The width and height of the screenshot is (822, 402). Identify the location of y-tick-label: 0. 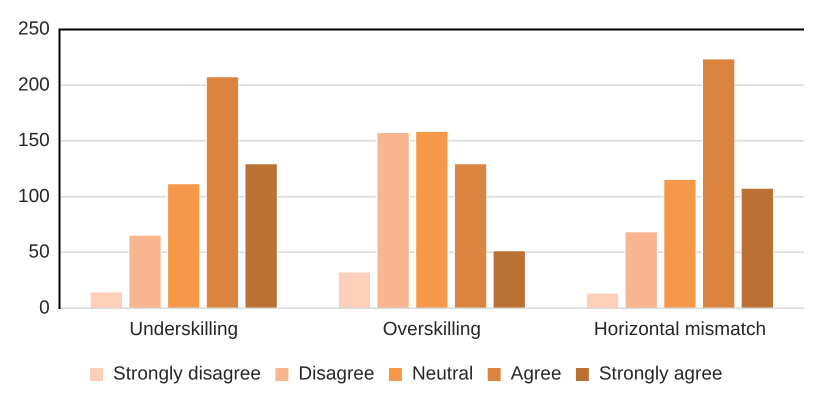
(44, 307).